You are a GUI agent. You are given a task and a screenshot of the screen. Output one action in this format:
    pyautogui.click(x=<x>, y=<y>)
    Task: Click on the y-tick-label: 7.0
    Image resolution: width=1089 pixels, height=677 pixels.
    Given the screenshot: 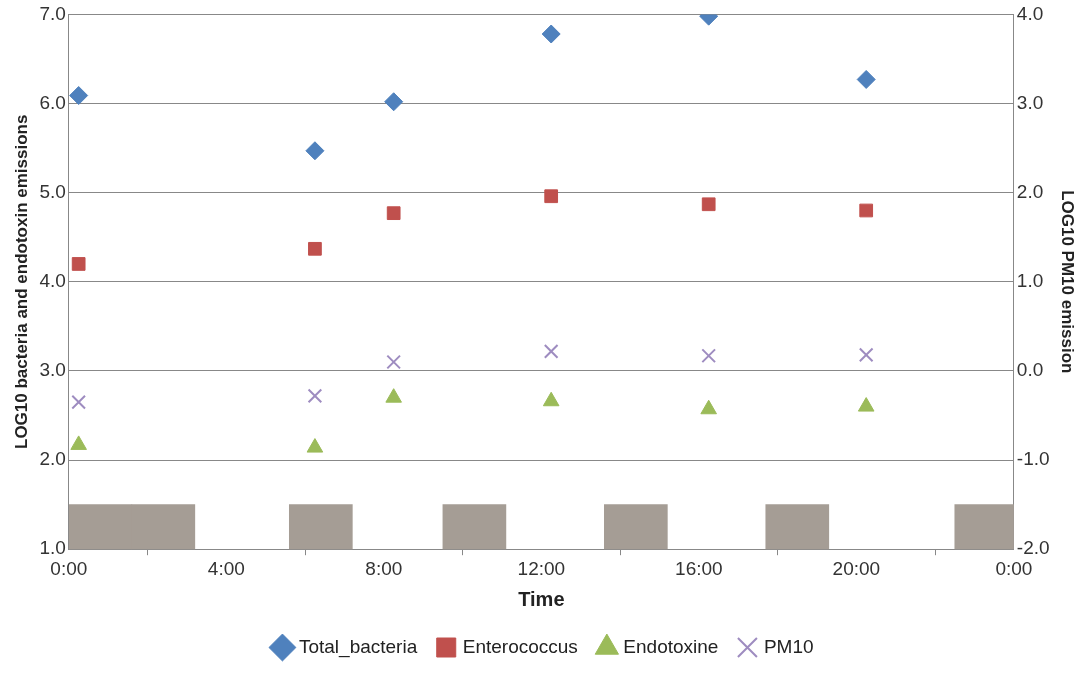 What is the action you would take?
    pyautogui.click(x=52, y=13)
    